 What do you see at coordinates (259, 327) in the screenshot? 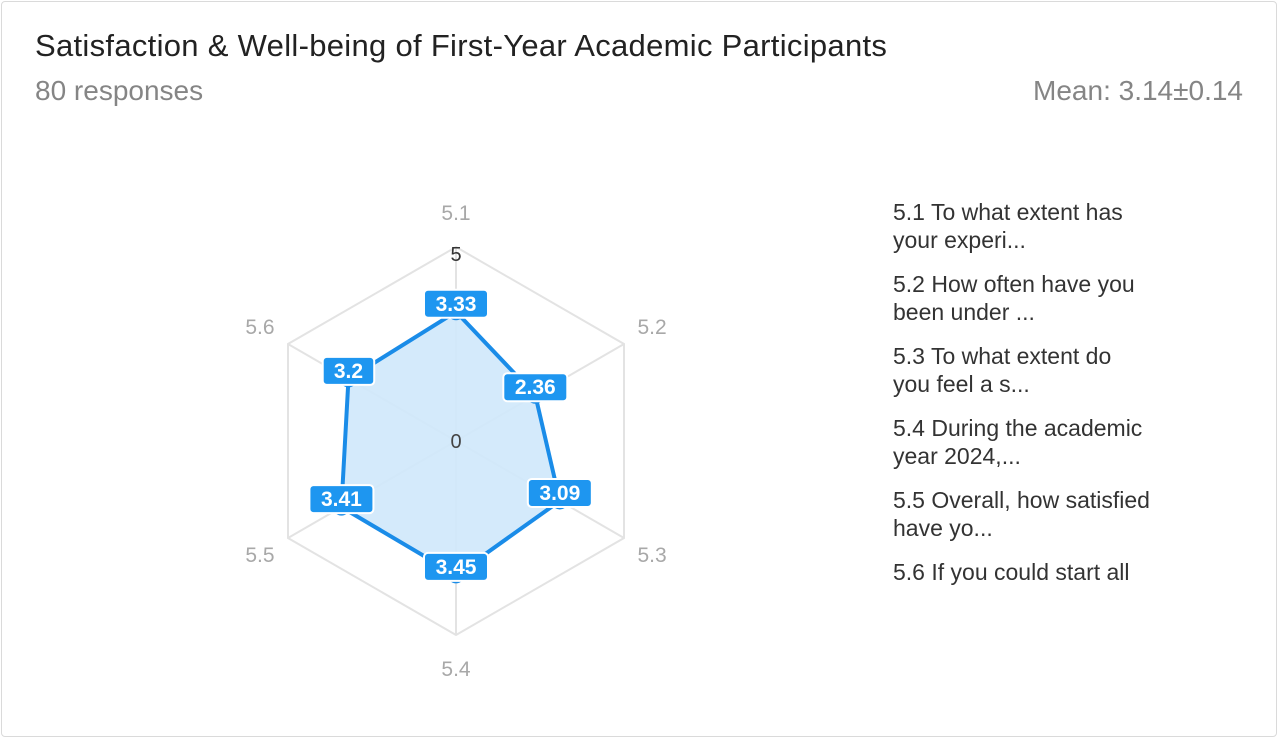
I see `axis-label-5-6: 5.6` at bounding box center [259, 327].